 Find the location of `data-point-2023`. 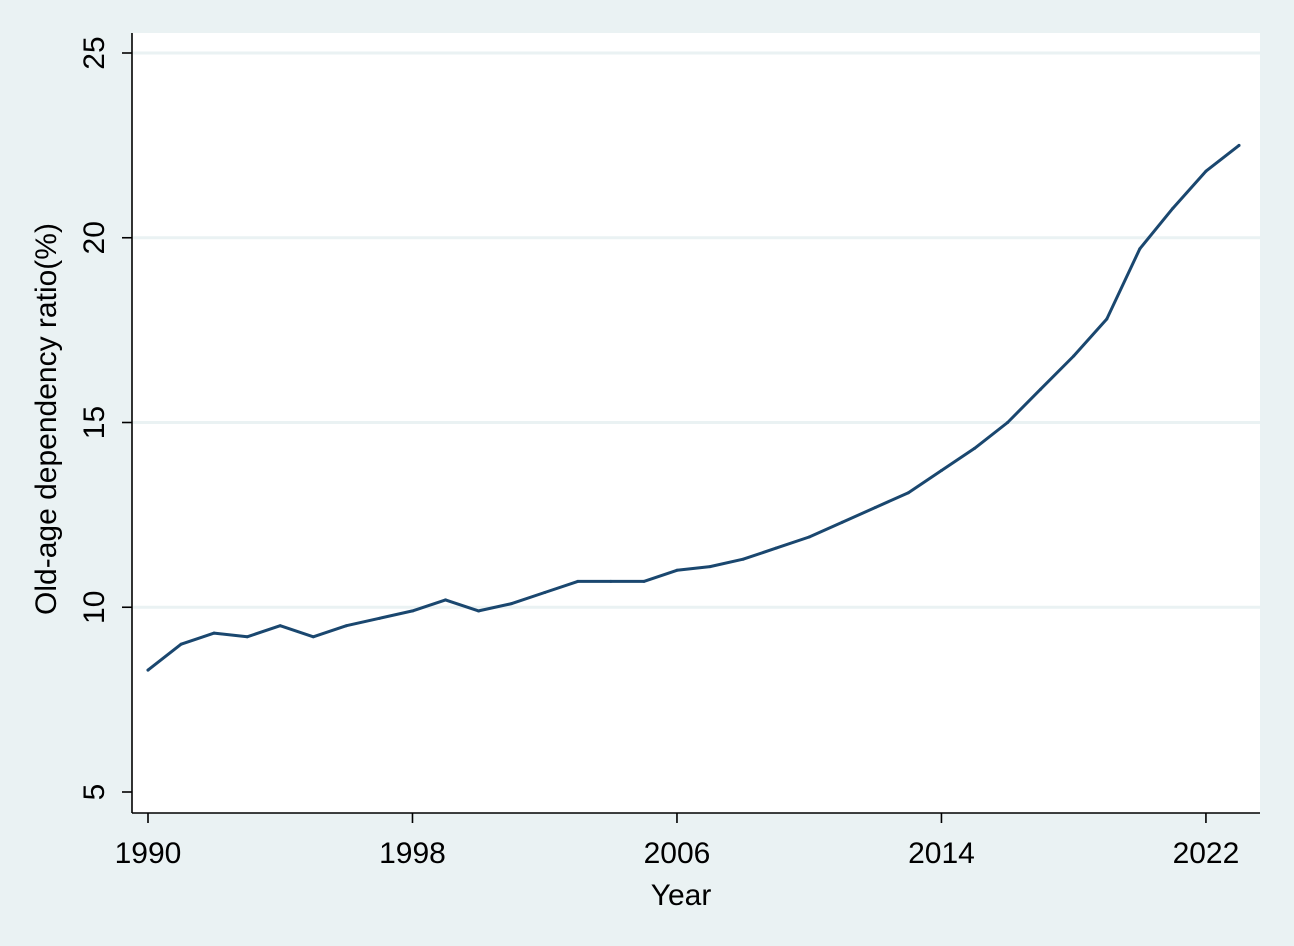

data-point-2023 is located at coordinates (1239, 145).